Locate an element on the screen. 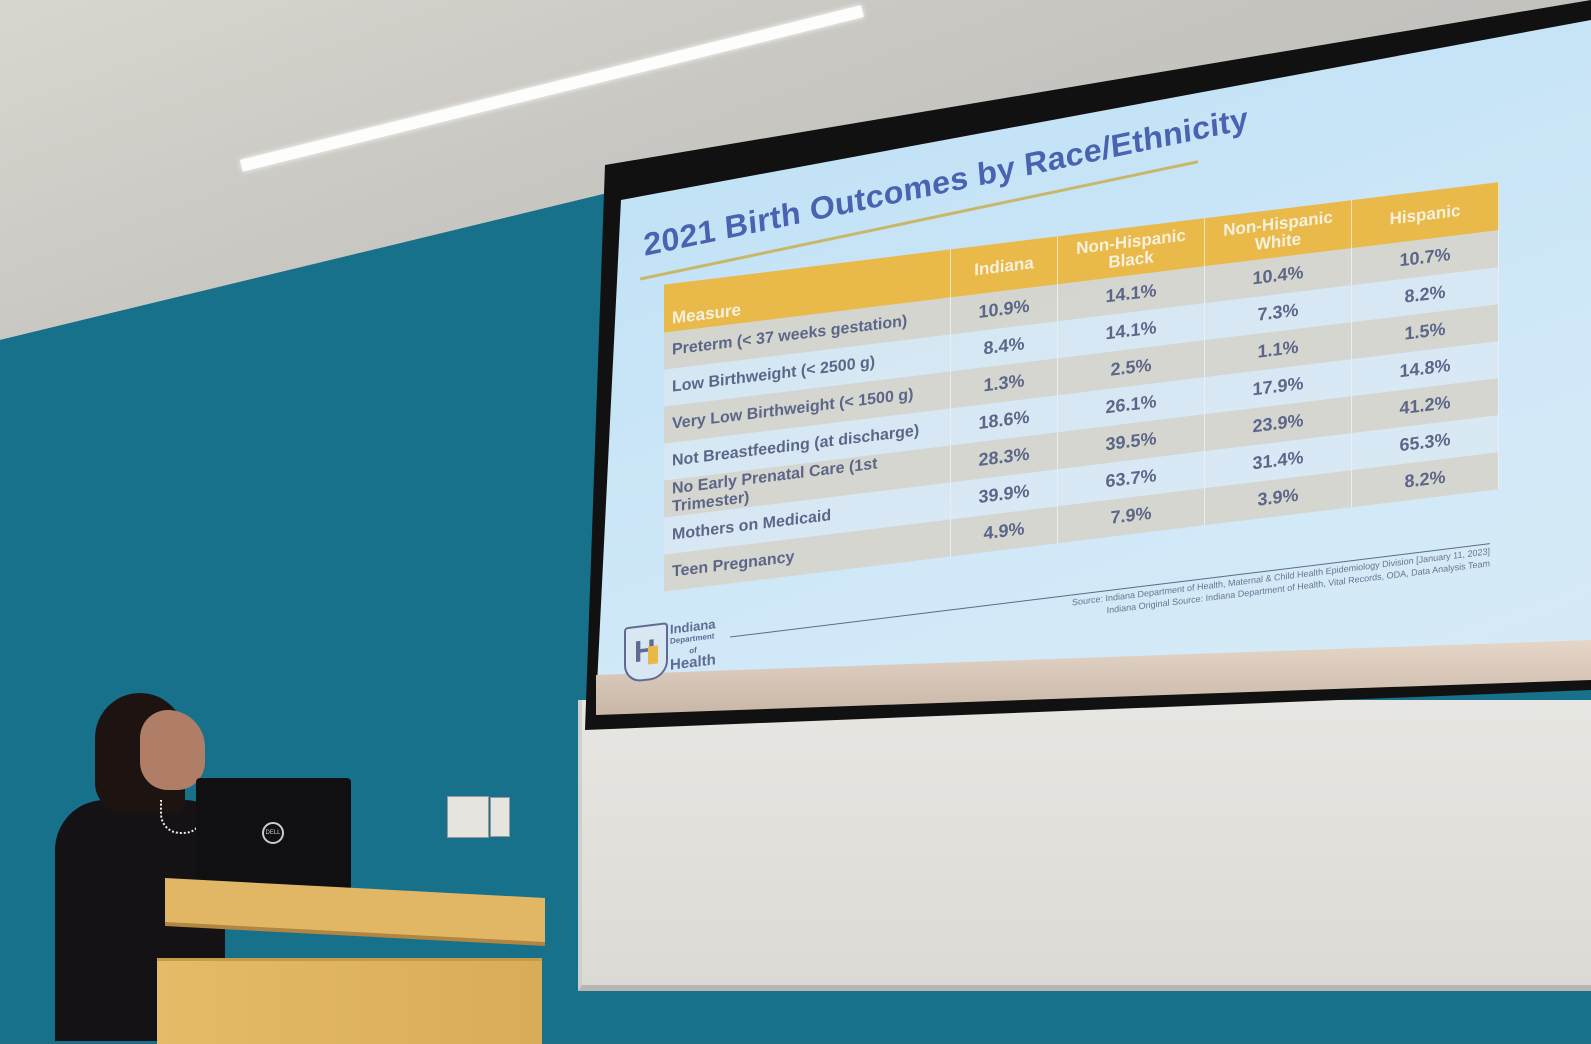 The width and height of the screenshot is (1591, 1044). presenter-face is located at coordinates (172, 750).